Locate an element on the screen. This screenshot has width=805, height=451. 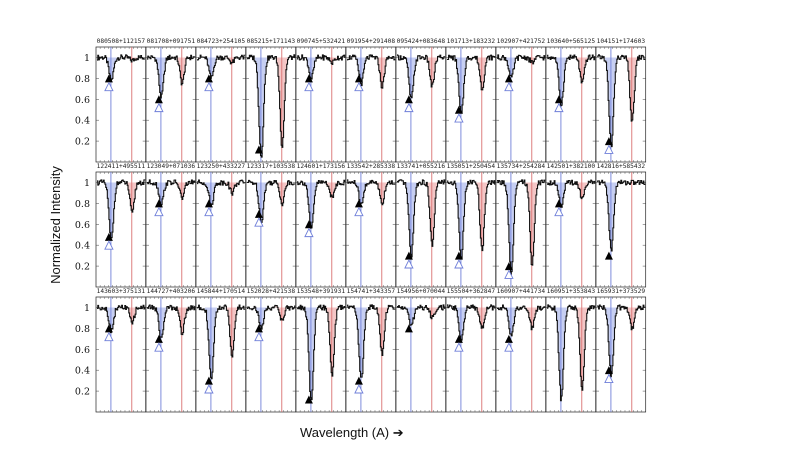
spectrum-panel: 133542+285338 is located at coordinates (371, 225).